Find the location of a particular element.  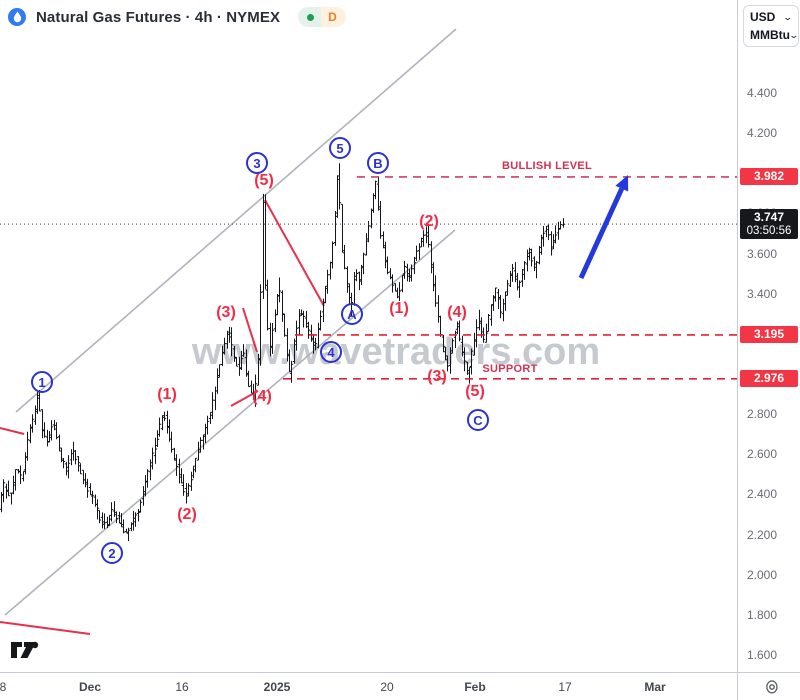

current-price-value: 3.747 is located at coordinates (769, 217).